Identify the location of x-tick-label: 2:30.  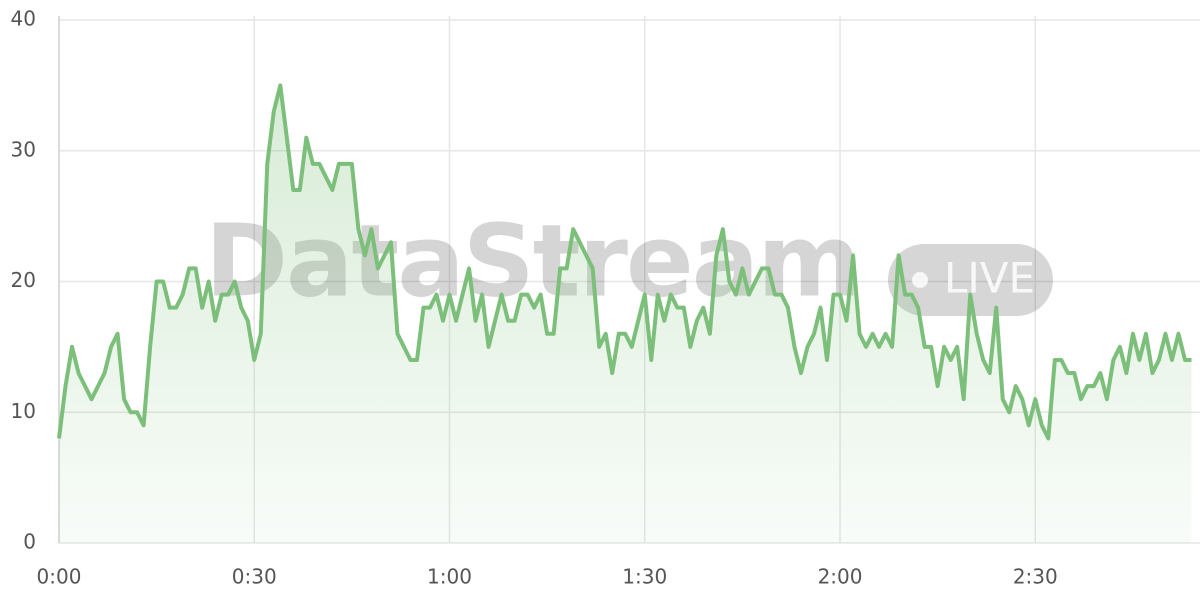
(1035, 577).